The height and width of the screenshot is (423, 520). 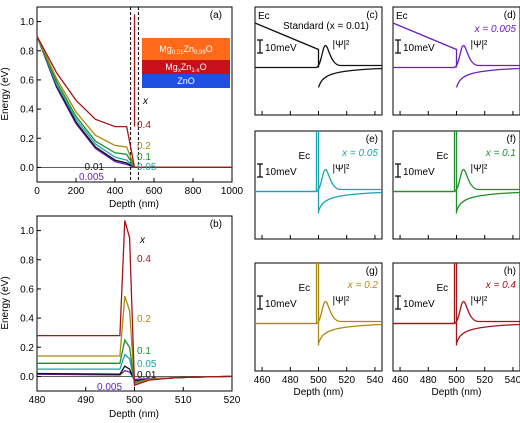 I want to click on panel-label: (c), so click(x=372, y=15).